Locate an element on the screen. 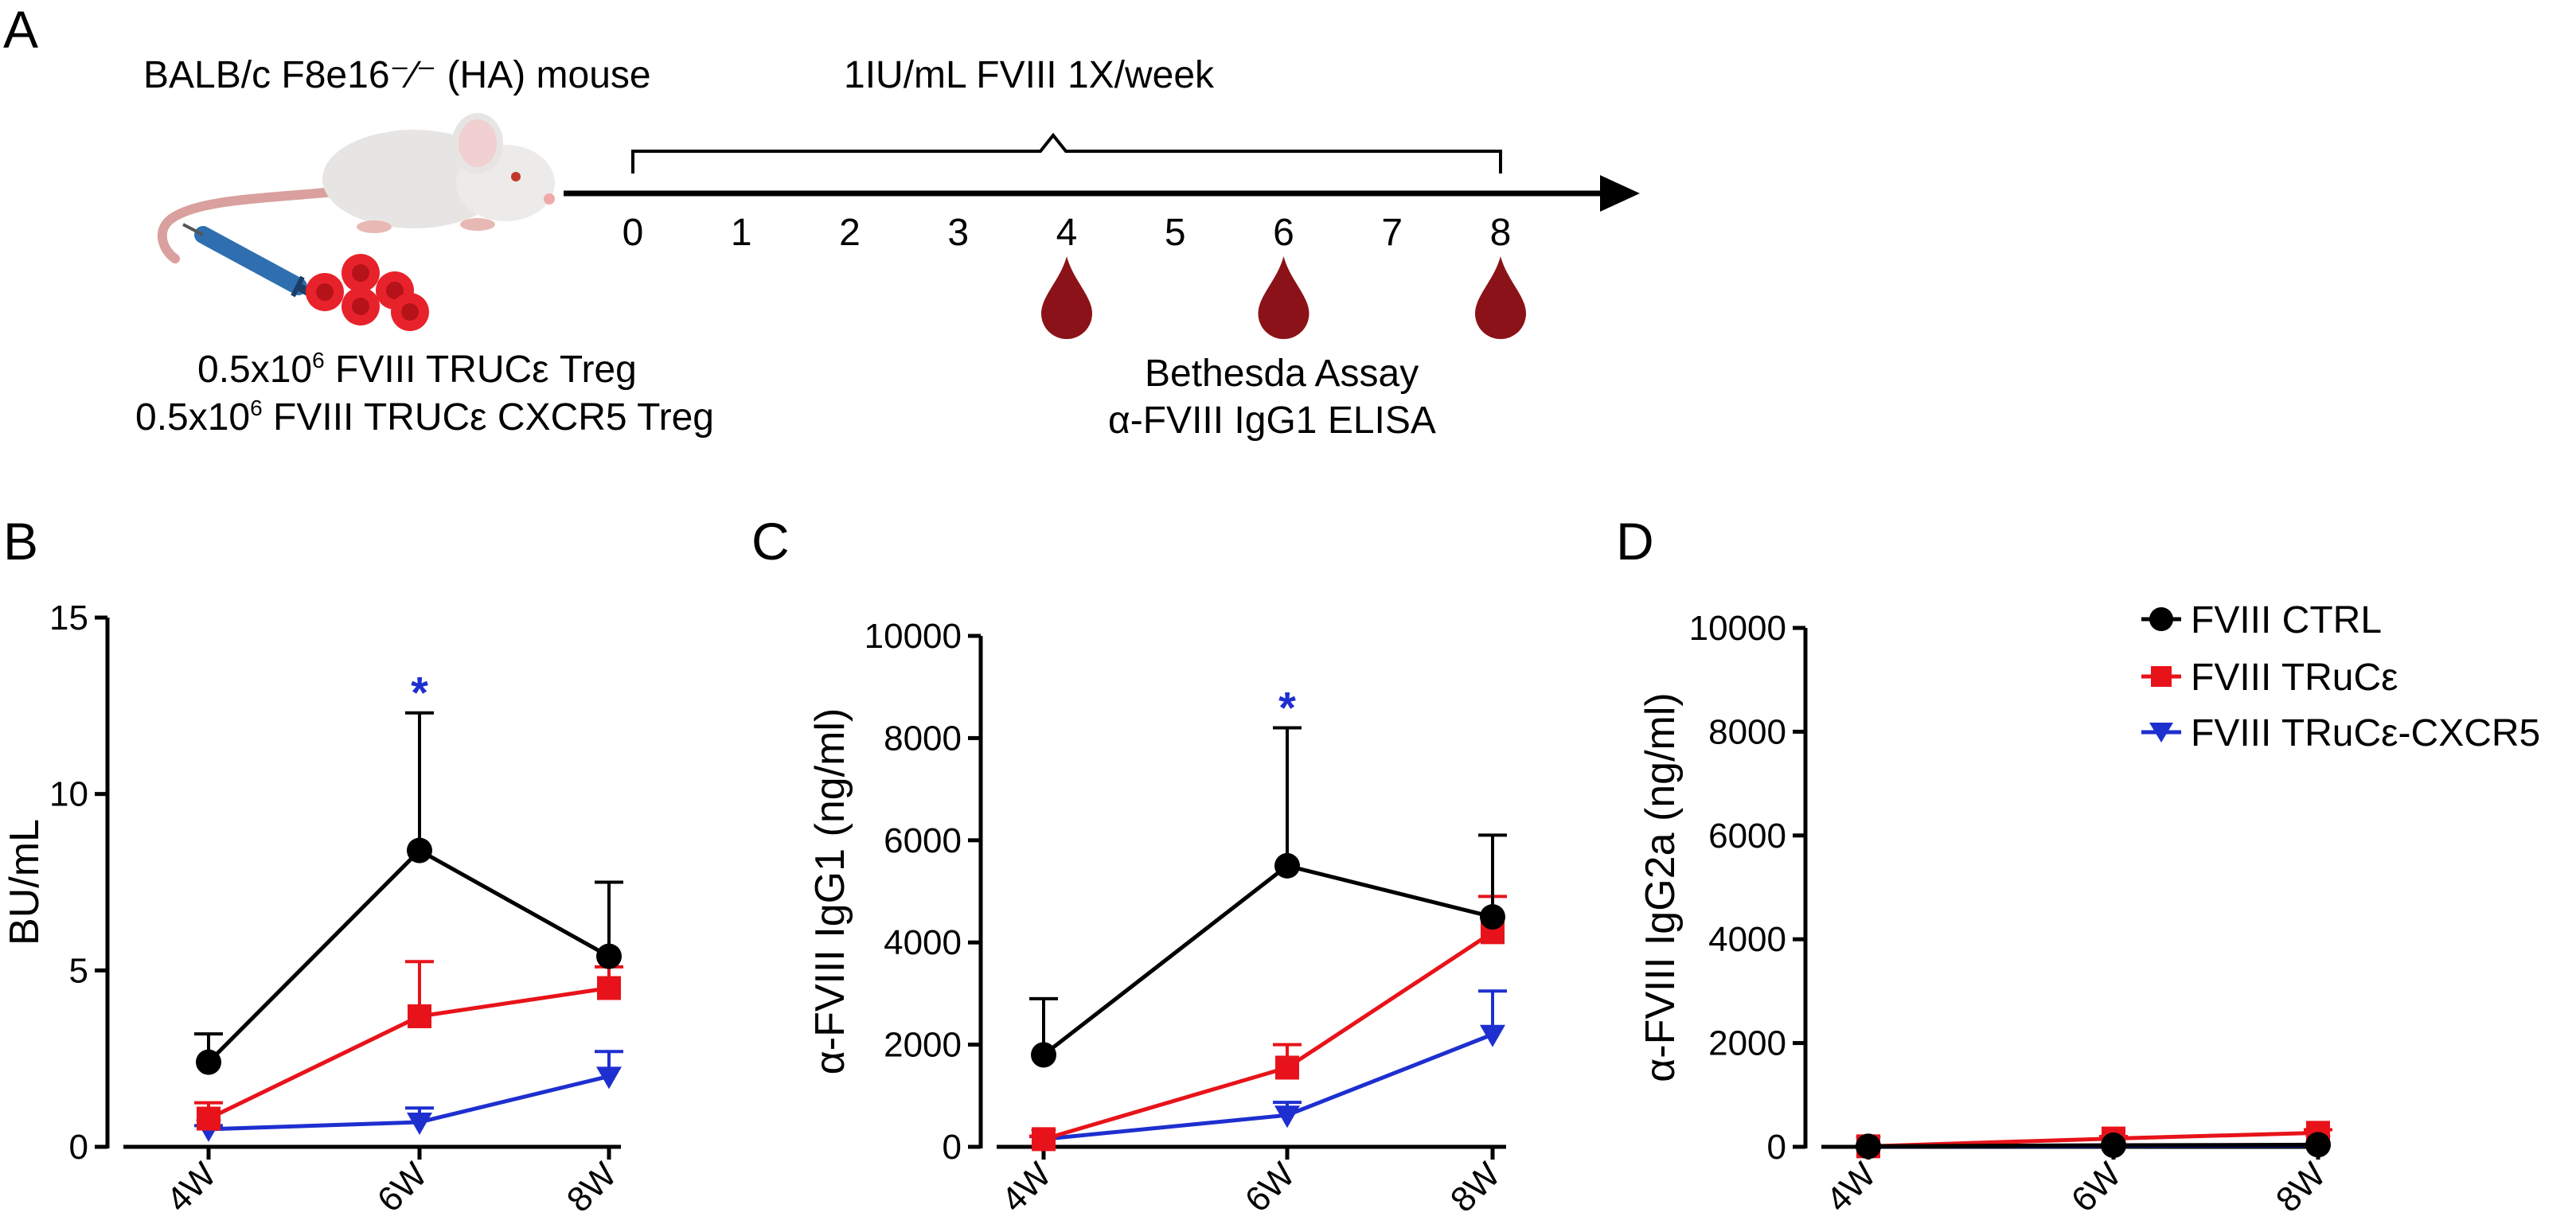  y-tick-label: 10 is located at coordinates (68, 794).